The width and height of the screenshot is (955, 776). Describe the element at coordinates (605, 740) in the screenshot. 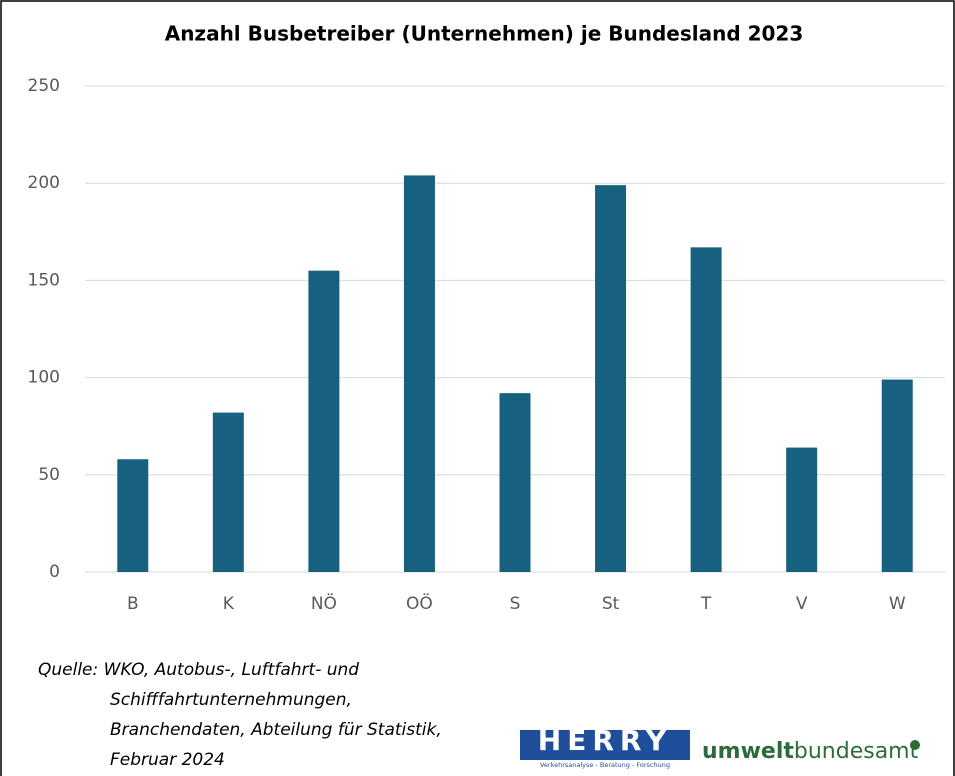

I see `logo-text: HERRY` at that location.